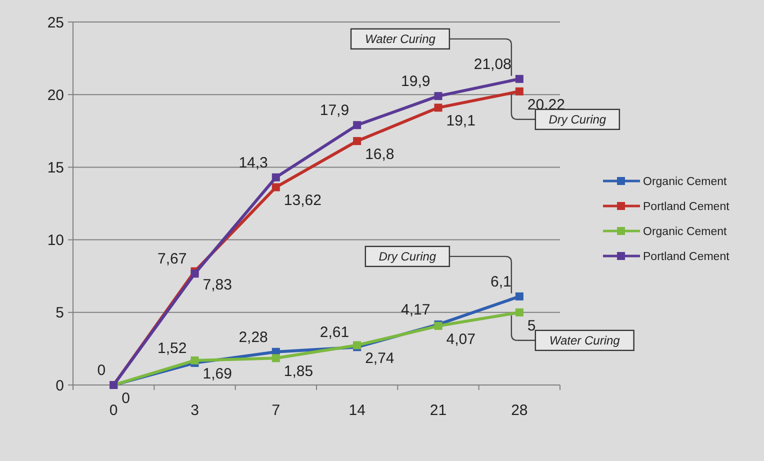 This screenshot has height=461, width=764. I want to click on data-label: 19,1, so click(461, 121).